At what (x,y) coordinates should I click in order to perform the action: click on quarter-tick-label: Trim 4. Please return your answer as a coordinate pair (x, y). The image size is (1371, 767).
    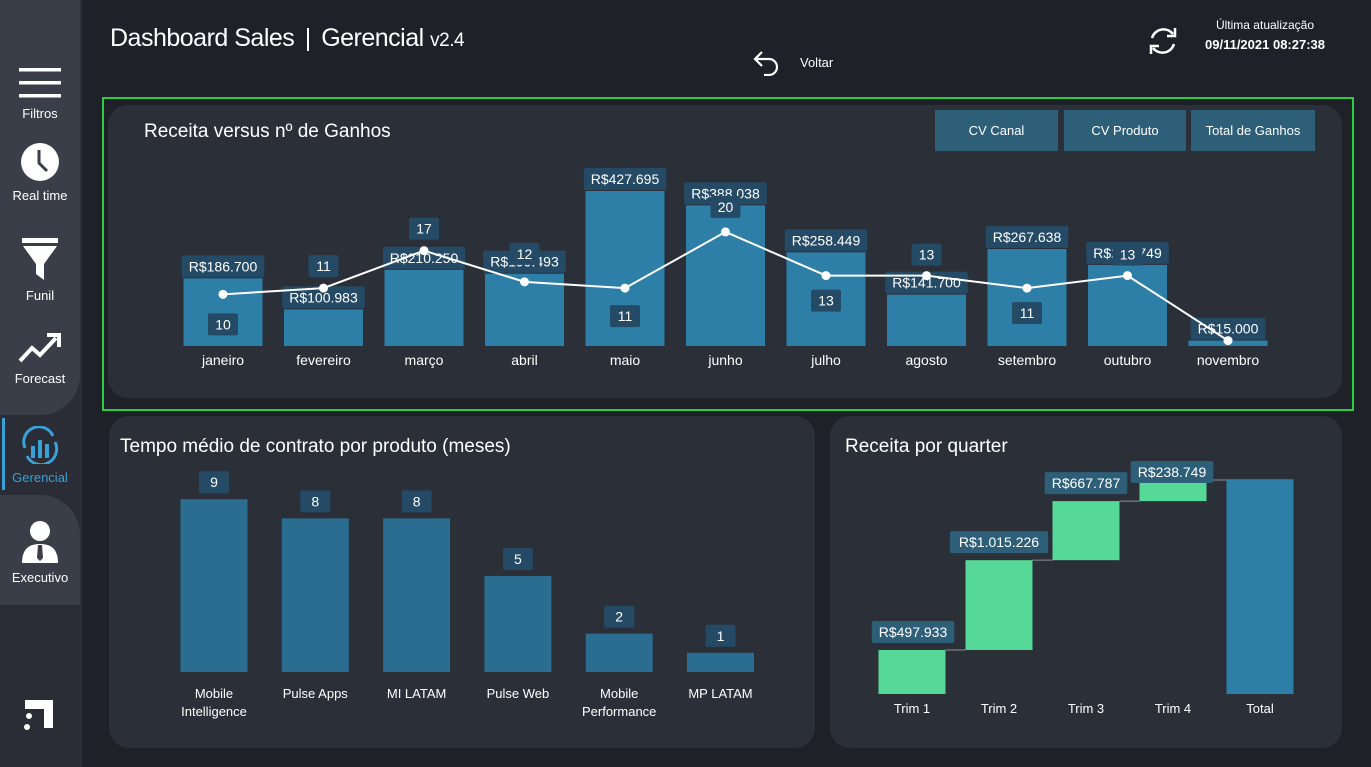
    Looking at the image, I should click on (1173, 708).